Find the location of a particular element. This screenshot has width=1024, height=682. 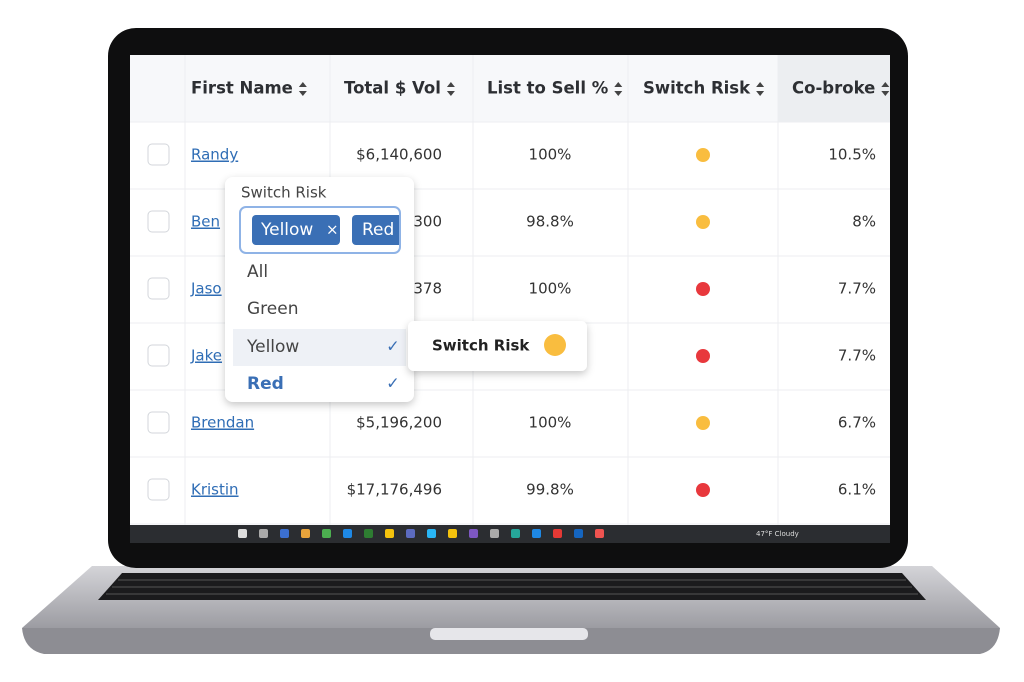

trackpad-notch is located at coordinates (509, 634).